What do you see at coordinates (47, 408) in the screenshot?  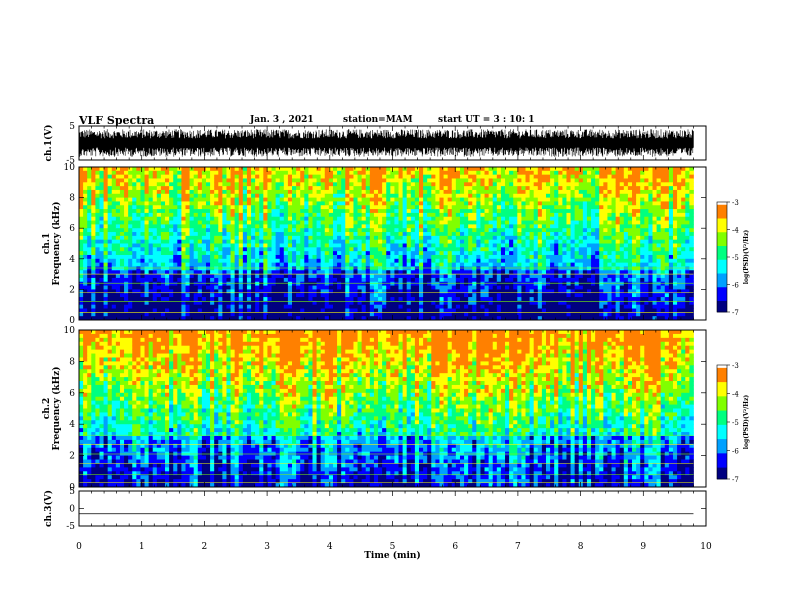 I see `y-axis-channel-label: ch.2` at bounding box center [47, 408].